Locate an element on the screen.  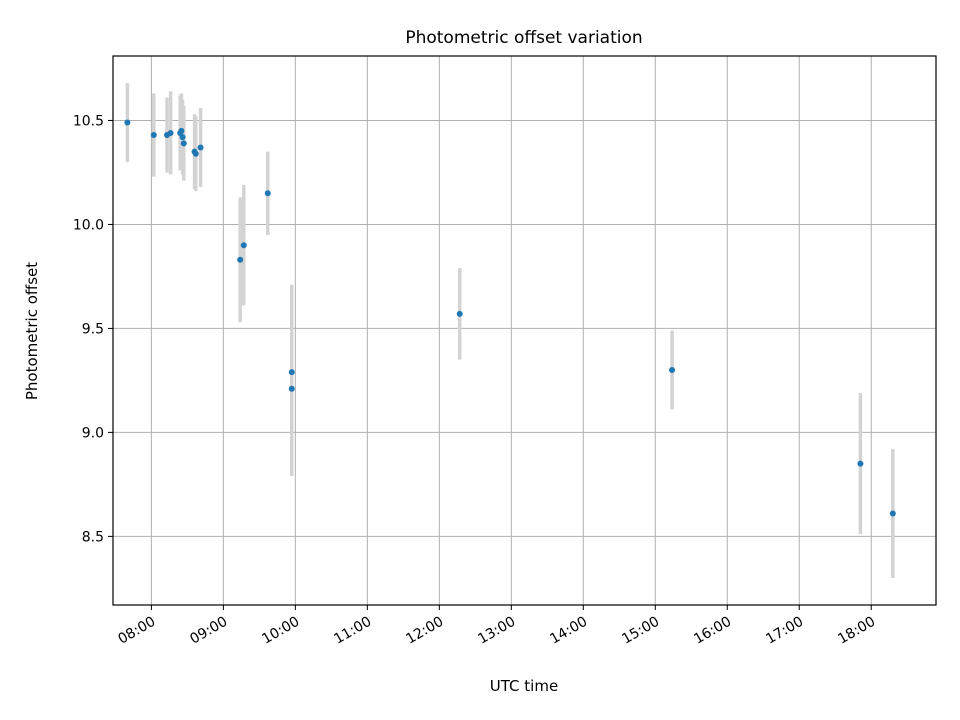
y-tick-label: 10.0 is located at coordinates (88, 225).